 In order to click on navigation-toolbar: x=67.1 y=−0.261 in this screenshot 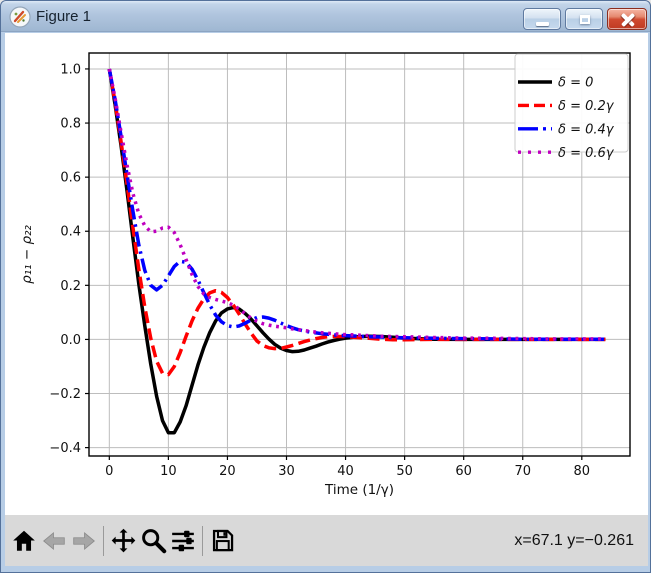, I will do `click(326, 540)`.